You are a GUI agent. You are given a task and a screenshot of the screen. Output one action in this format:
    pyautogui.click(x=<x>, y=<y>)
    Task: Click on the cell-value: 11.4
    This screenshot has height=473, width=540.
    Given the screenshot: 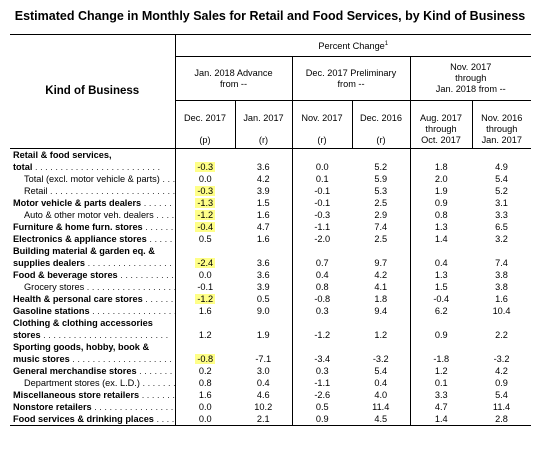 What is the action you would take?
    pyautogui.click(x=381, y=407)
    